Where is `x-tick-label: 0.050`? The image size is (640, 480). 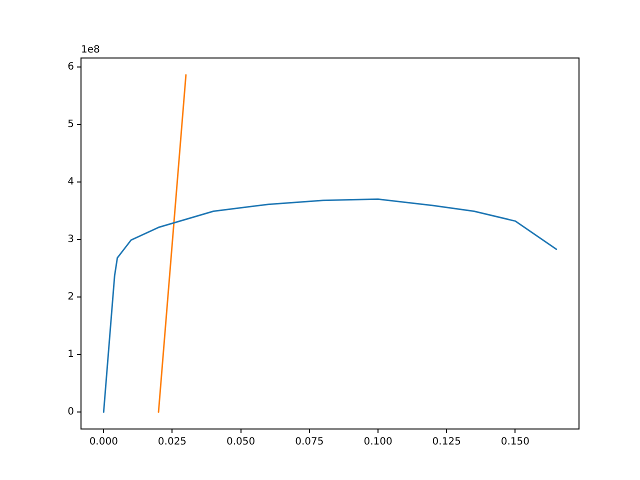 x-tick-label: 0.050 is located at coordinates (241, 442).